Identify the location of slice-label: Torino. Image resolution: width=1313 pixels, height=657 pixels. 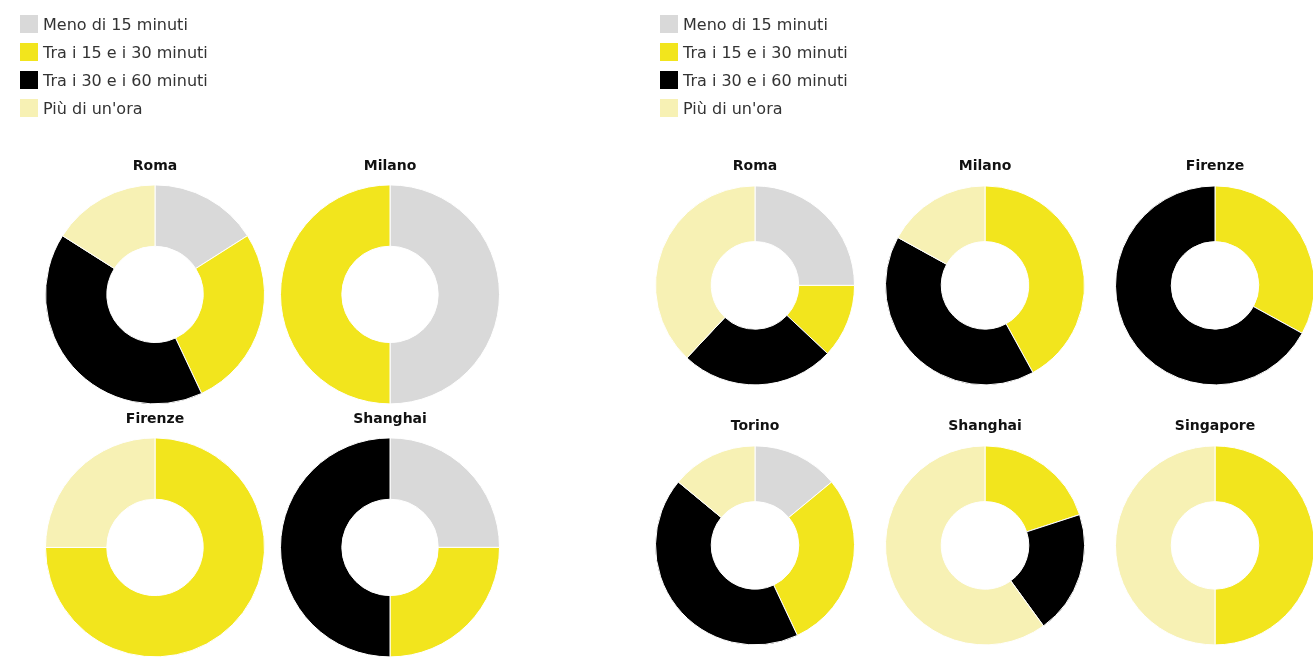
(755, 425).